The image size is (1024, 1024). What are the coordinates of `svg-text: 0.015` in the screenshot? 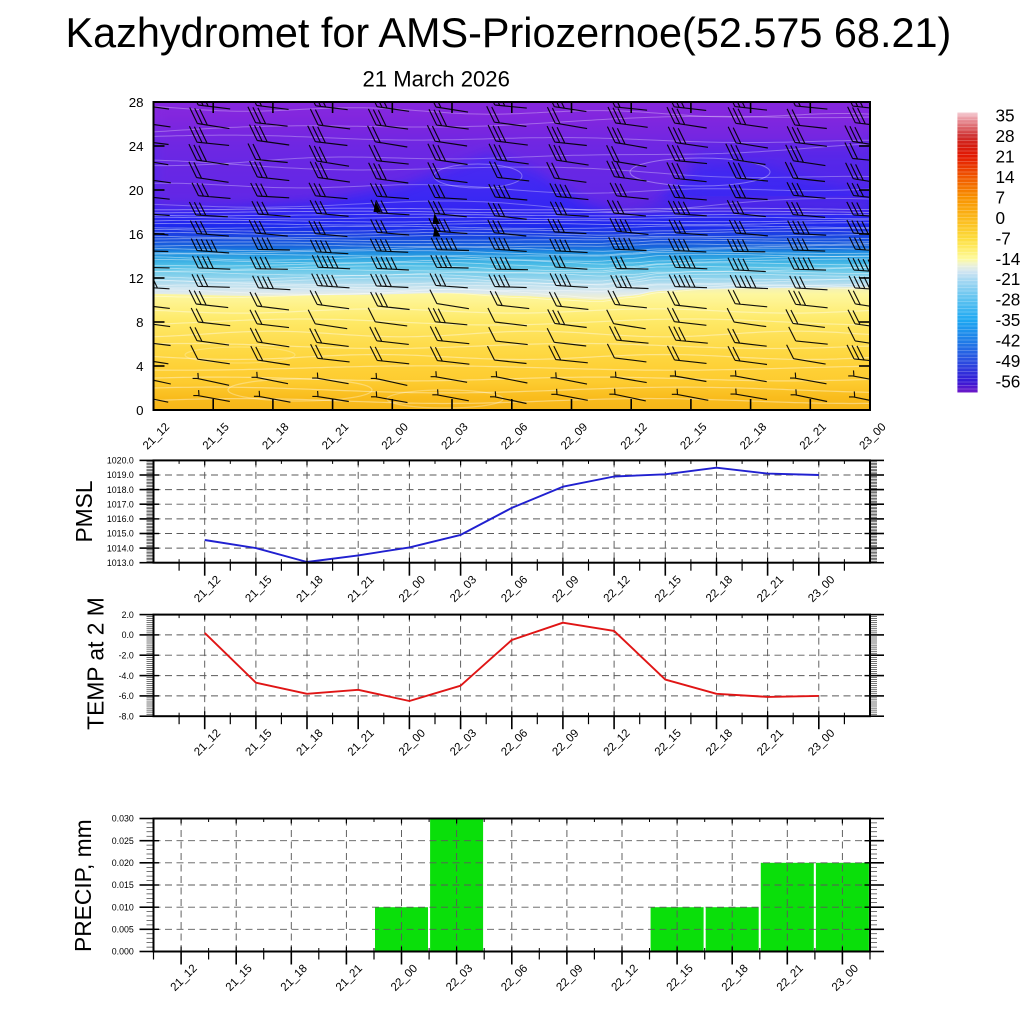 It's located at (123, 885).